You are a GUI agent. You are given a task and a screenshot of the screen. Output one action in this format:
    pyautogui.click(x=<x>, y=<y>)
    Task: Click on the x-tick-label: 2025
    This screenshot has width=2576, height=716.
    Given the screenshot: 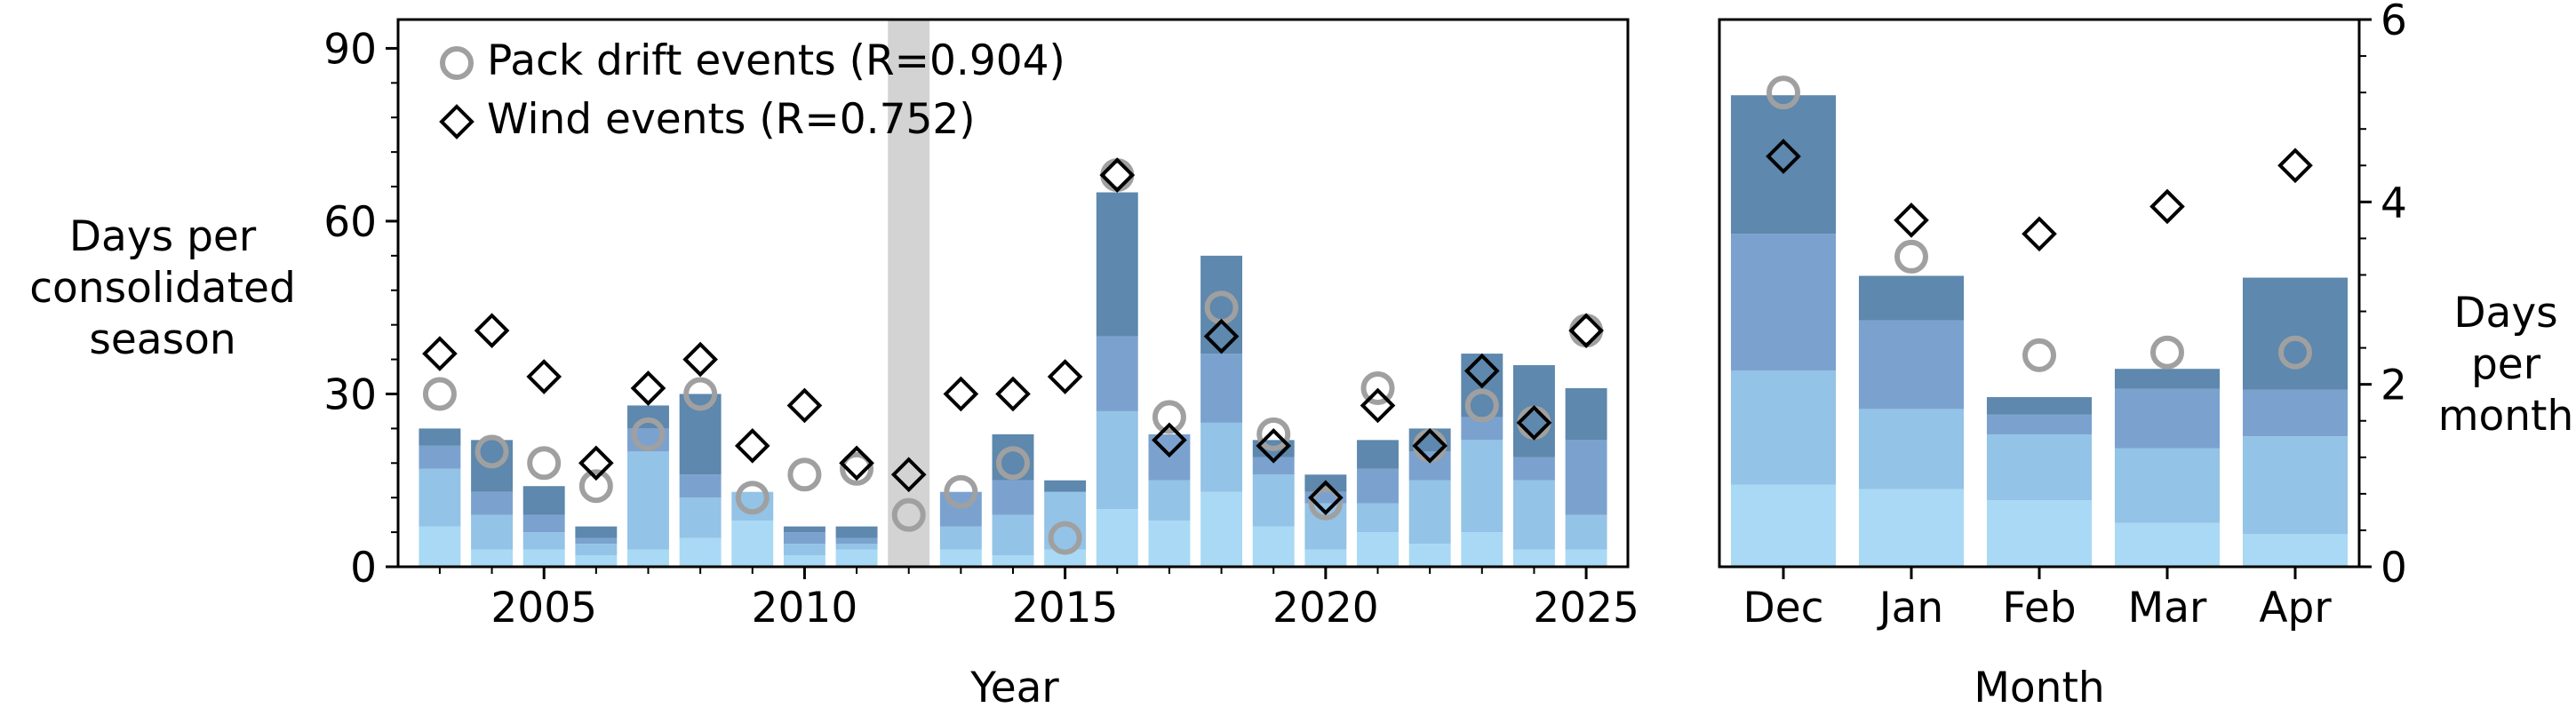 What is the action you would take?
    pyautogui.click(x=1586, y=608)
    